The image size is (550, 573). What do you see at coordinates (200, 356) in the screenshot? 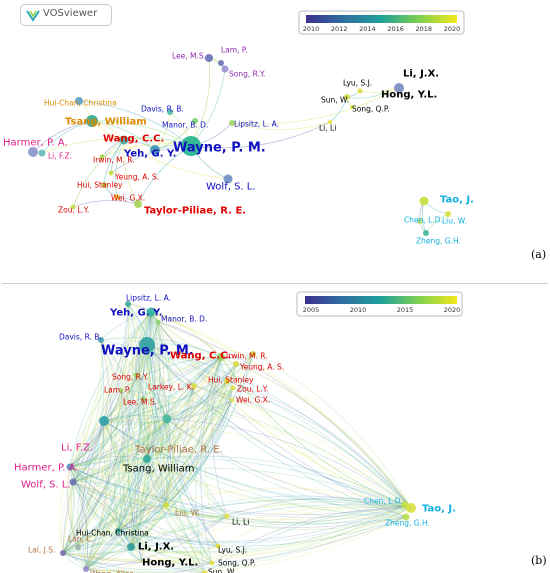
I see `author-label-wang-c-c: Wang, C.C.` at bounding box center [200, 356].